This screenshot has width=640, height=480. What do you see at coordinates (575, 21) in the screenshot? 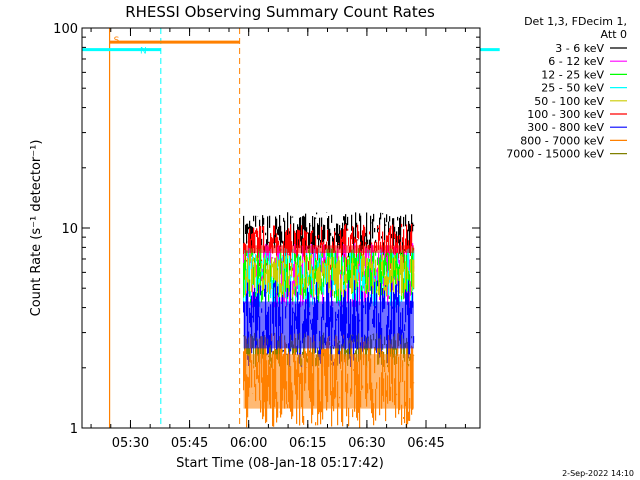
I see `legend-header-line-1: Det 1,3, FDecim 1,` at bounding box center [575, 21].